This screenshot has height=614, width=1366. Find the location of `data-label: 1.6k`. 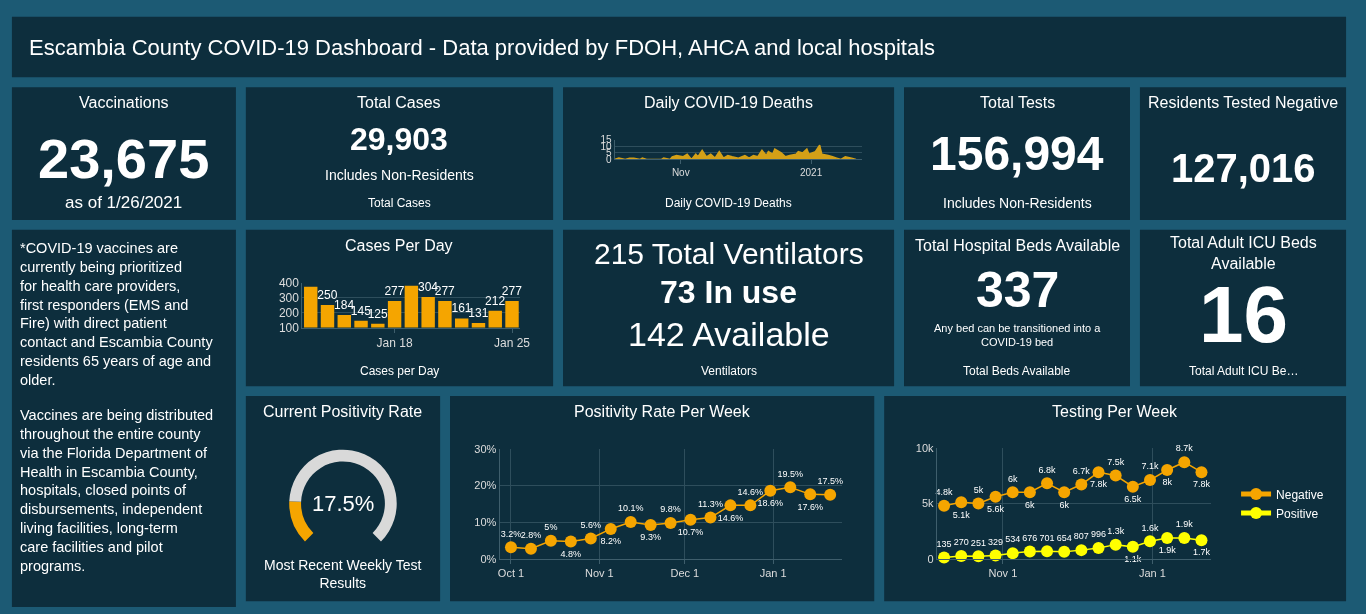

data-label: 1.6k is located at coordinates (1150, 527).